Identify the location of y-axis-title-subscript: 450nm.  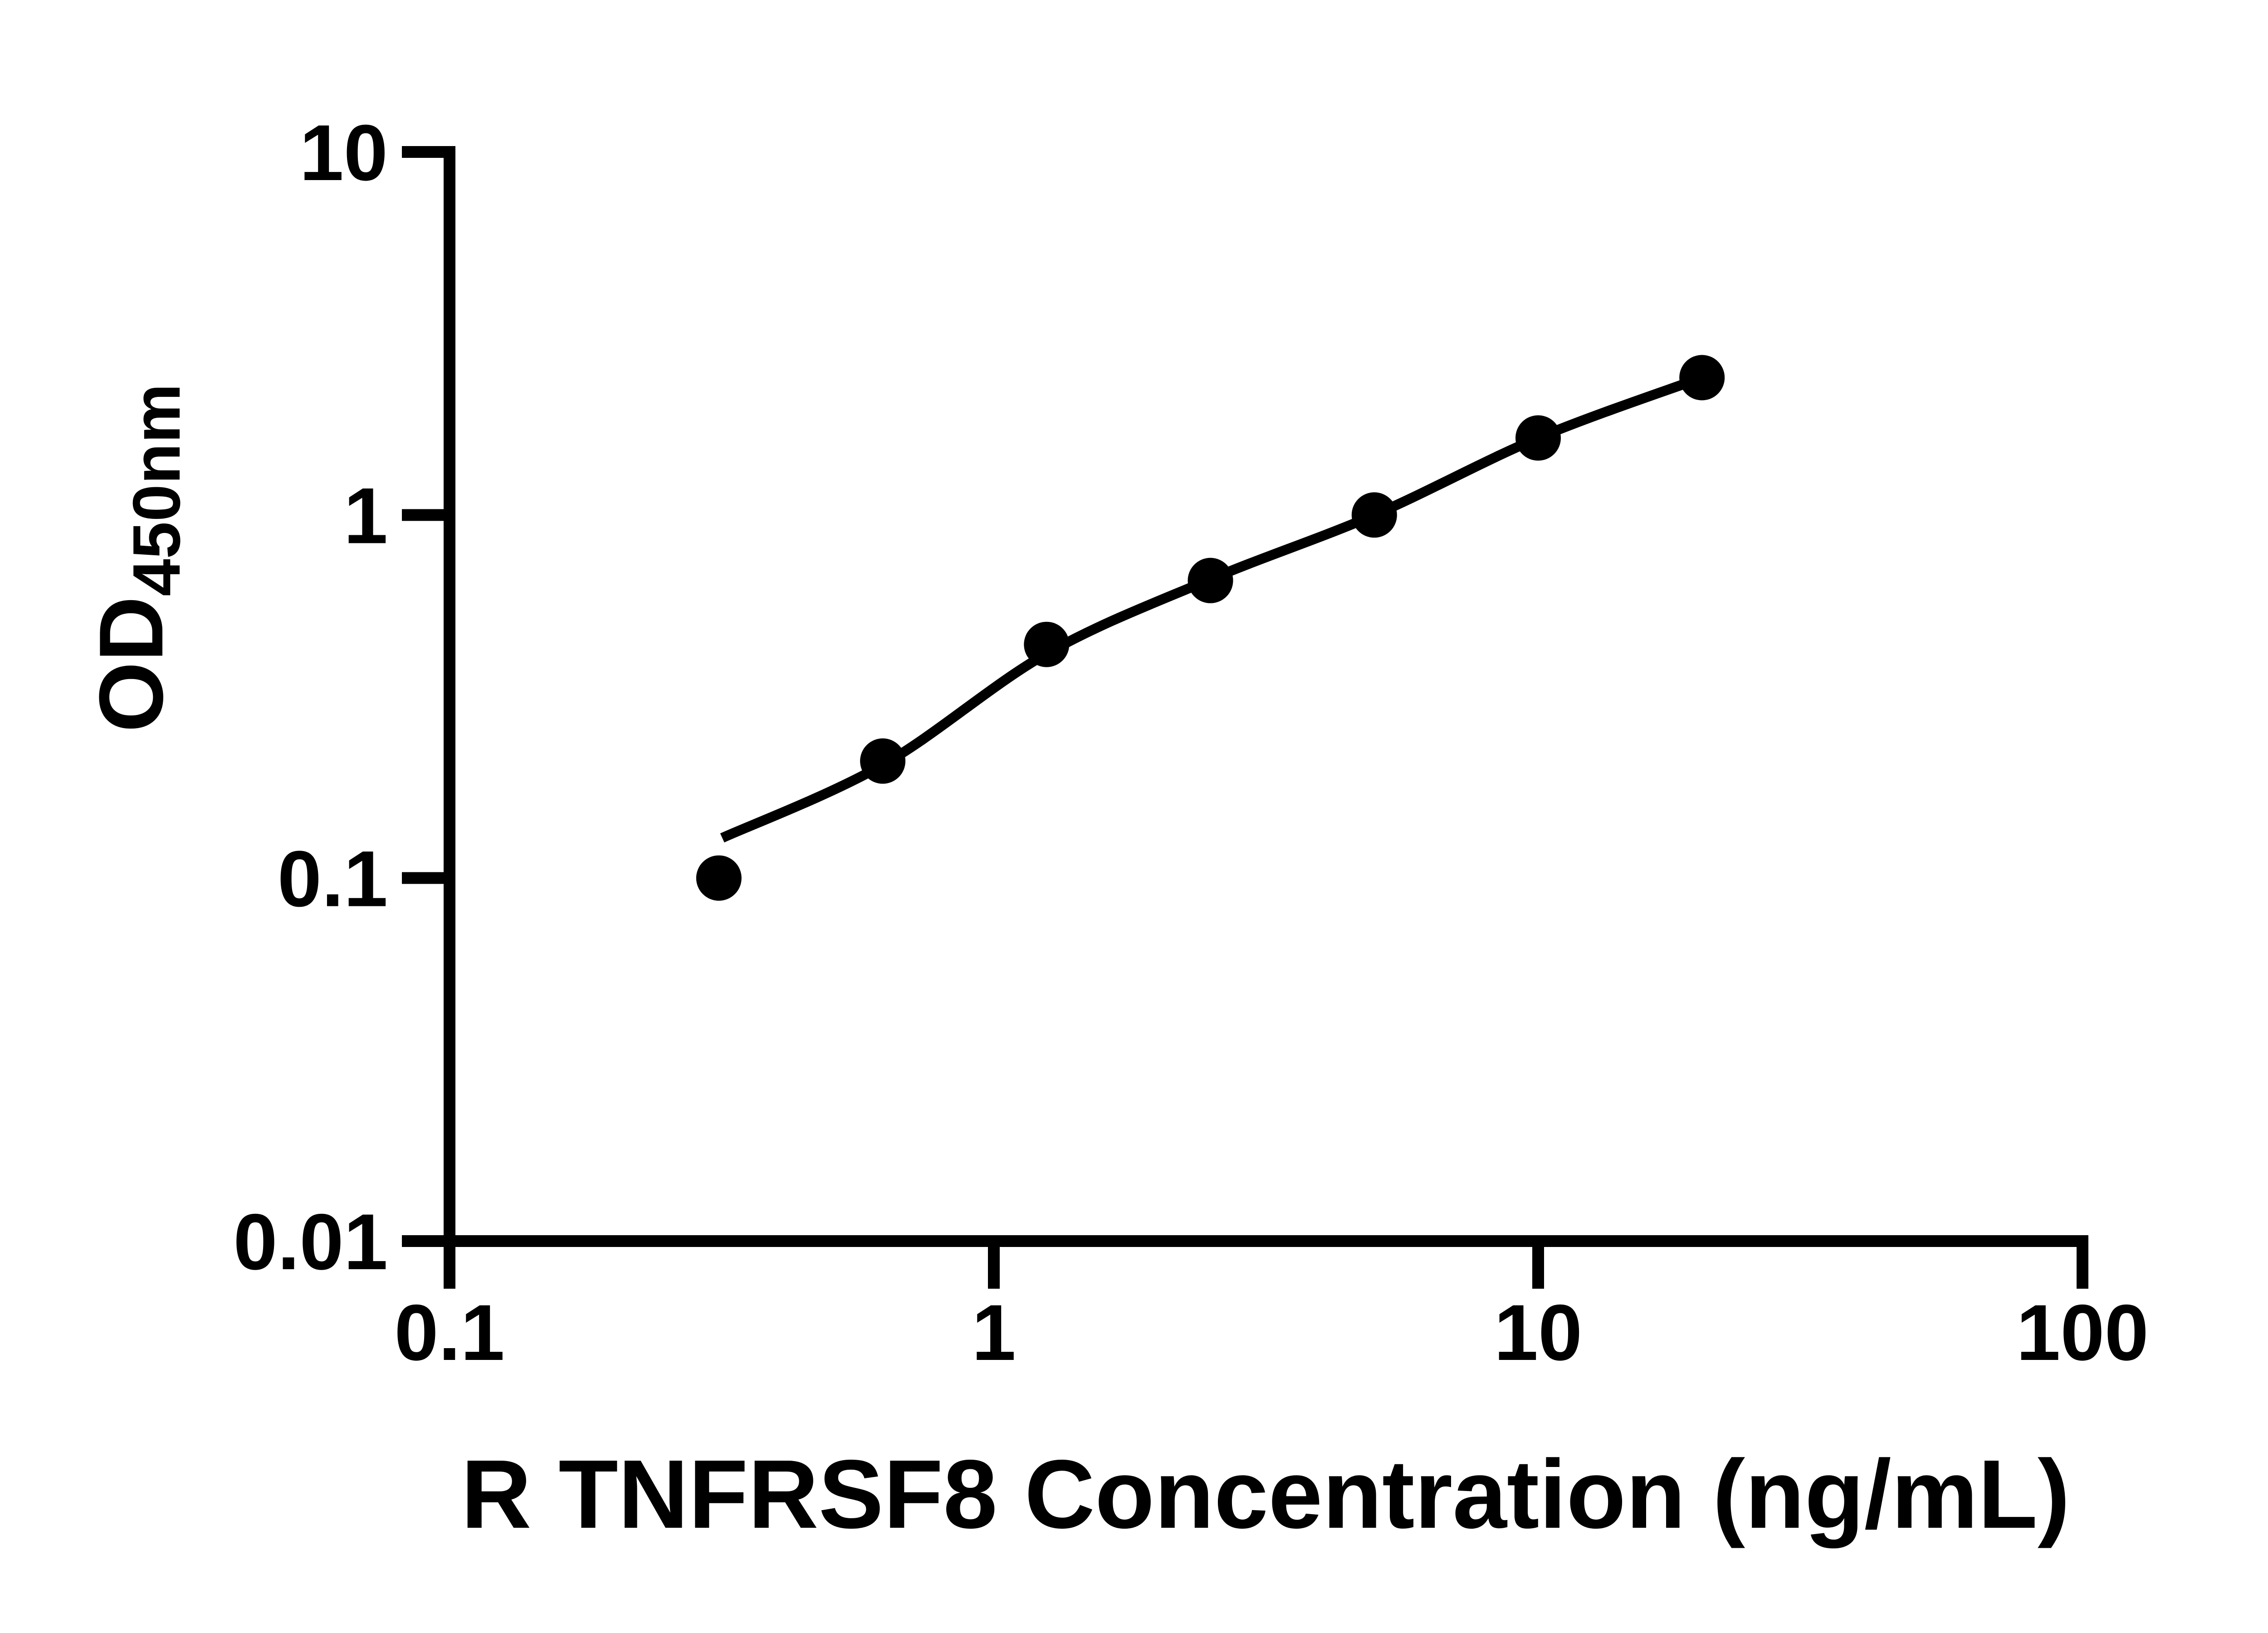
(157, 490).